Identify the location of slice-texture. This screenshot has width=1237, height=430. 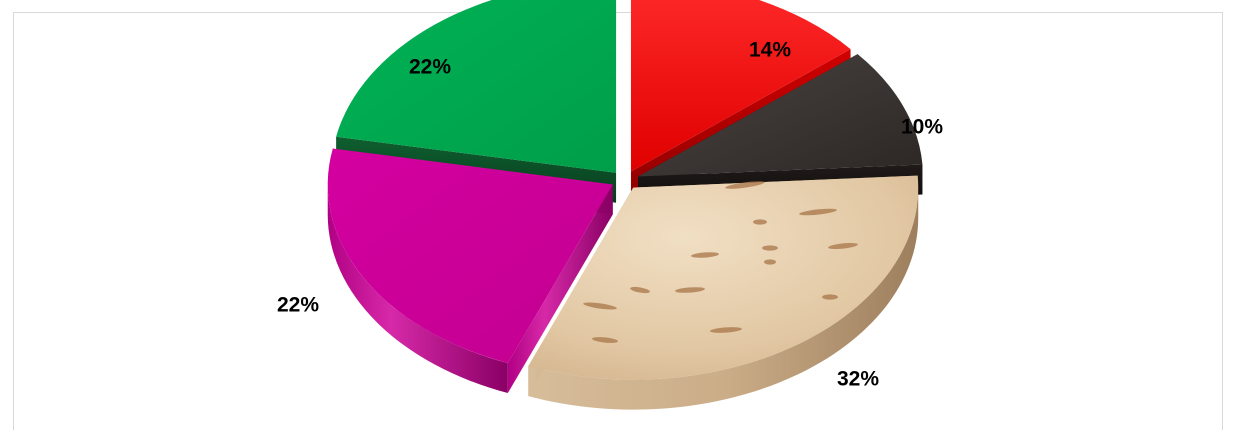
(720, 262).